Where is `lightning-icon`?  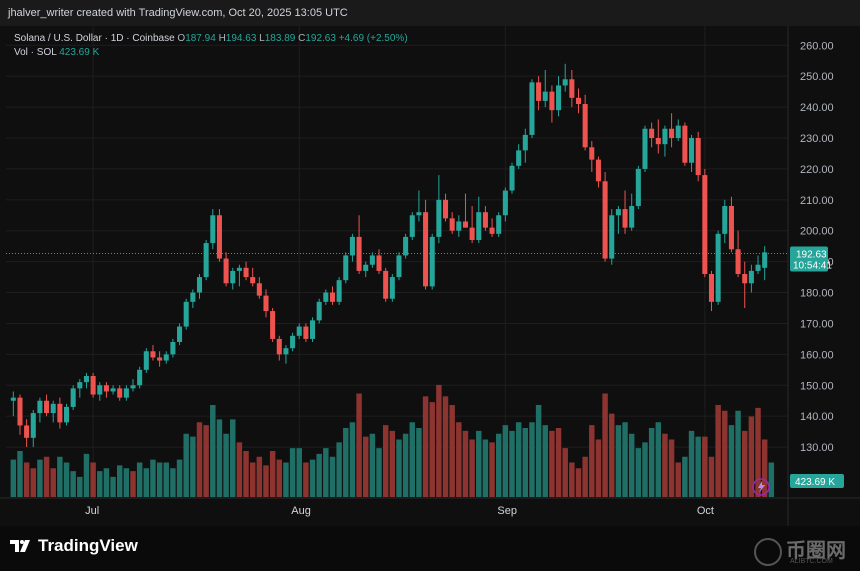 lightning-icon is located at coordinates (761, 487).